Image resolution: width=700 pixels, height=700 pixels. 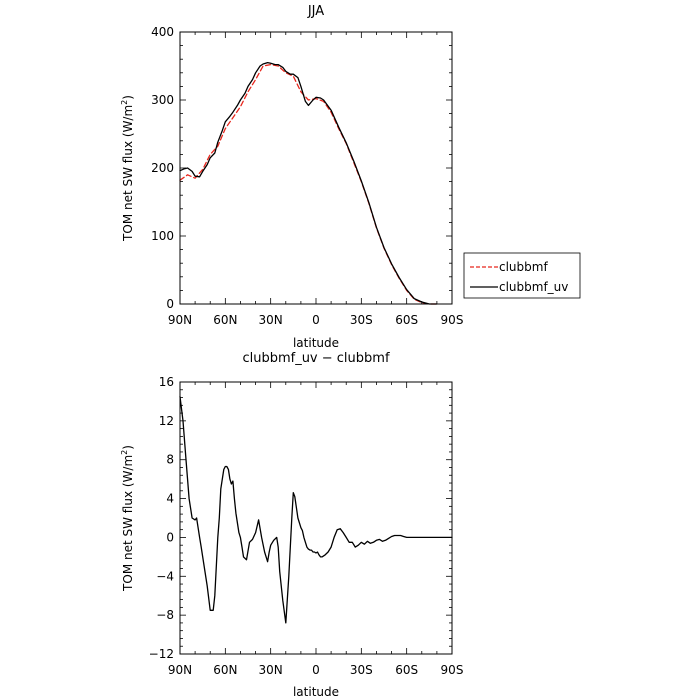 I want to click on top-x-tick-label: 90S, so click(x=452, y=320).